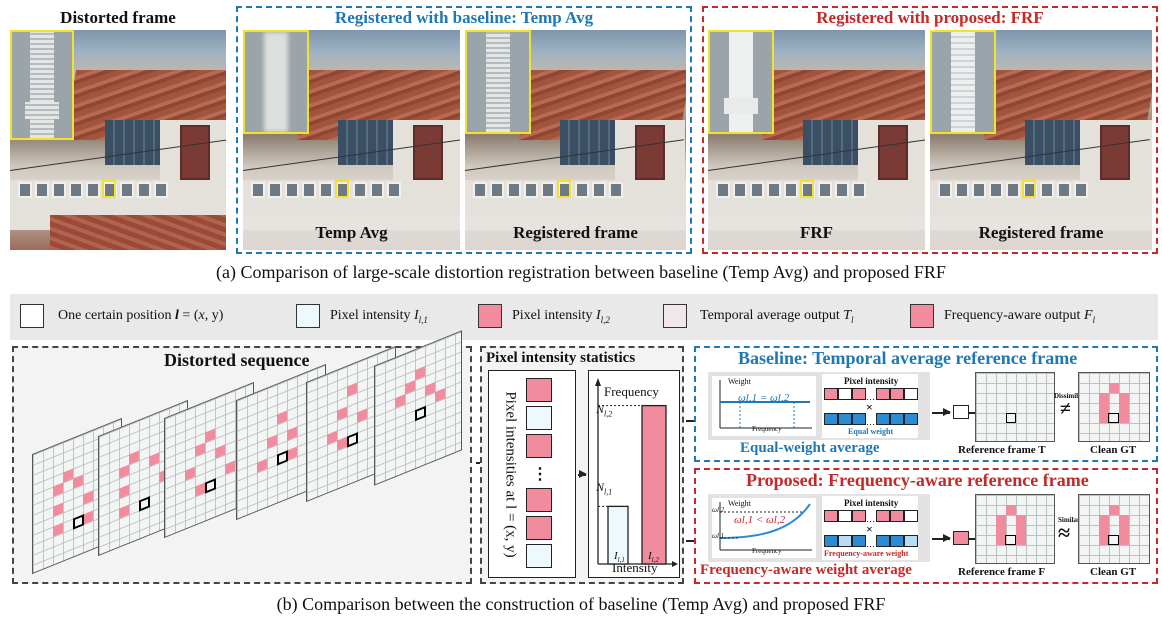  What do you see at coordinates (741, 82) in the screenshot?
I see `frf-inset` at bounding box center [741, 82].